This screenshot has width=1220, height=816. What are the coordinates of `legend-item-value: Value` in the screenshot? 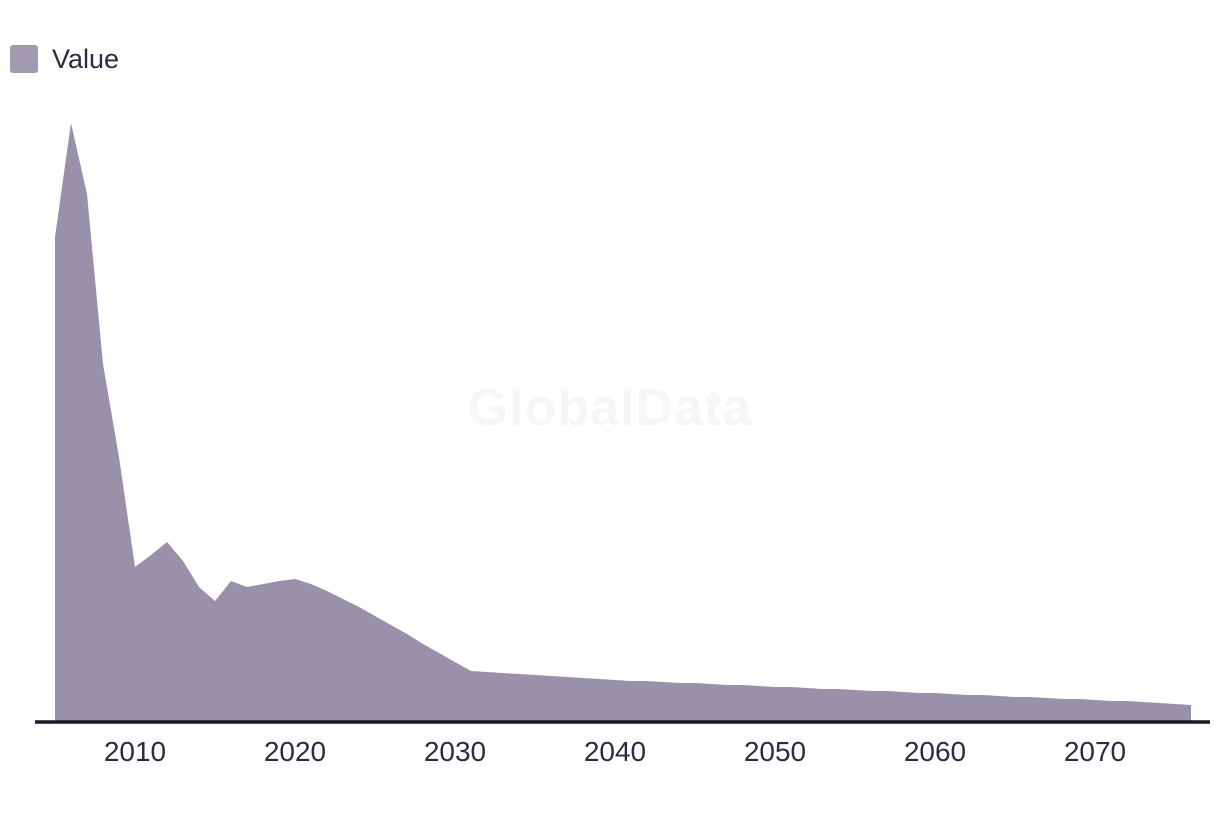 It's located at (64, 59).